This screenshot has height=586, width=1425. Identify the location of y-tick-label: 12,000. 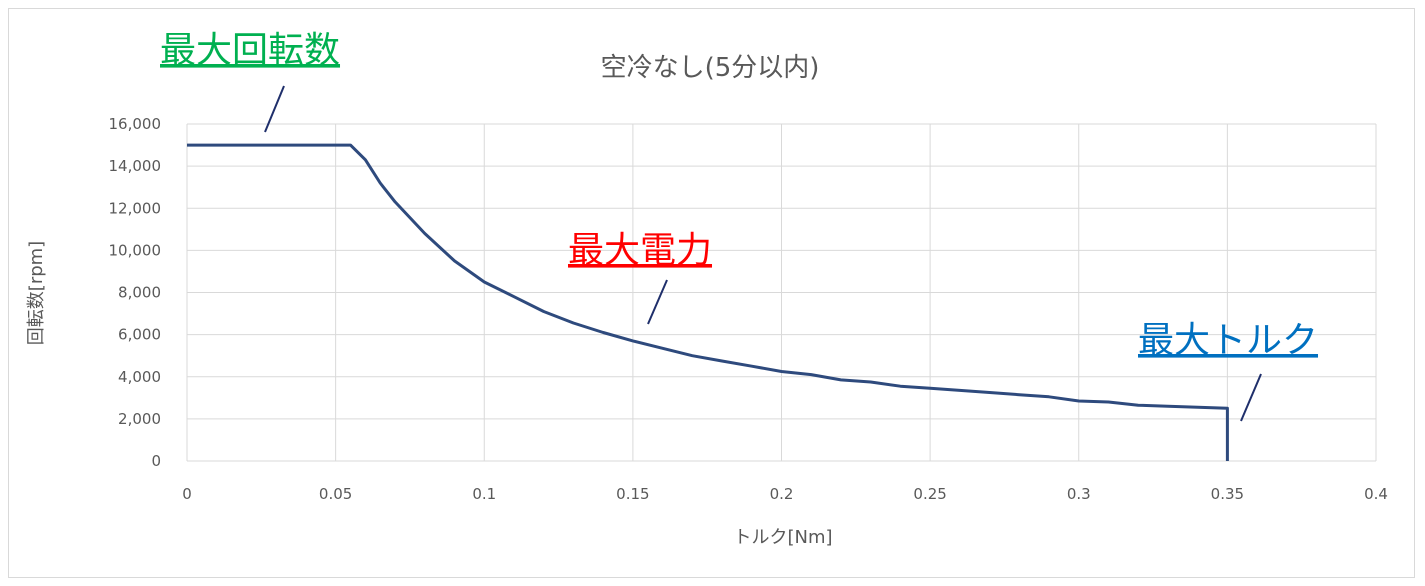
(135, 208).